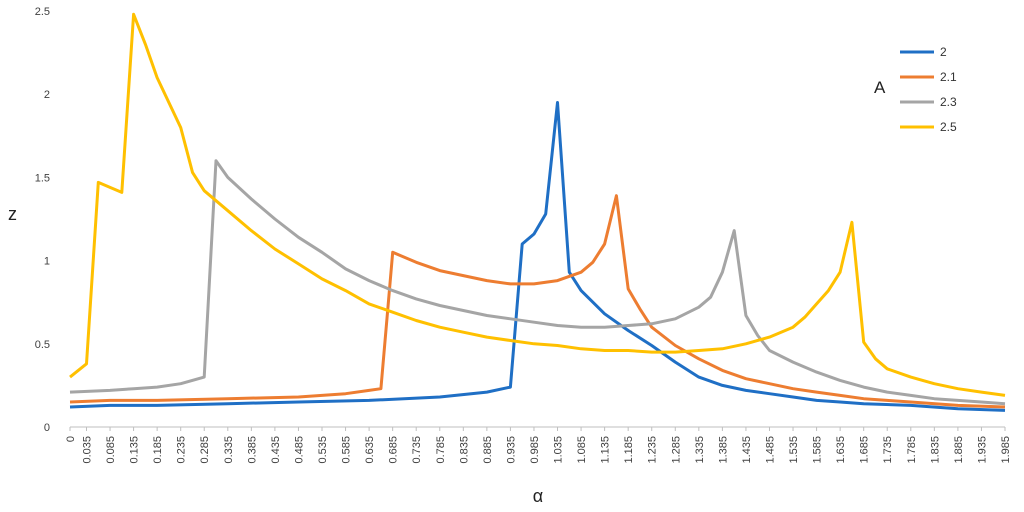 The image size is (1024, 512). I want to click on x-tick-label: 1.485, so click(770, 450).